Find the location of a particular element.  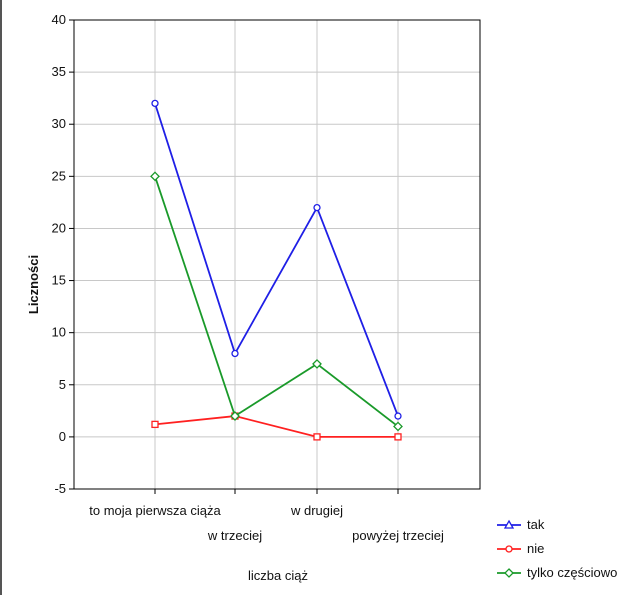

y-tick-label: -5 is located at coordinates (60, 488).